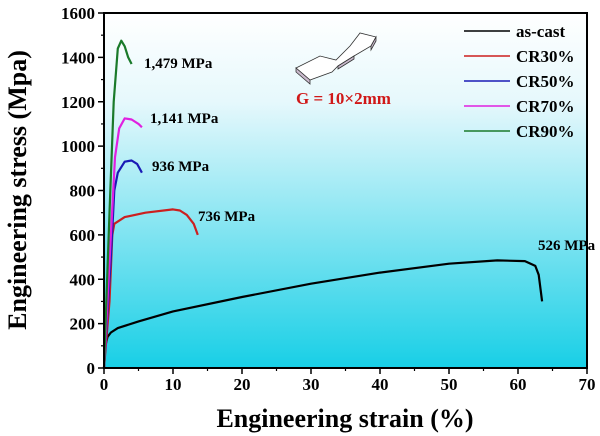 The image size is (600, 436). Describe the element at coordinates (78, 146) in the screenshot. I see `y-tick-label: 1000` at that location.